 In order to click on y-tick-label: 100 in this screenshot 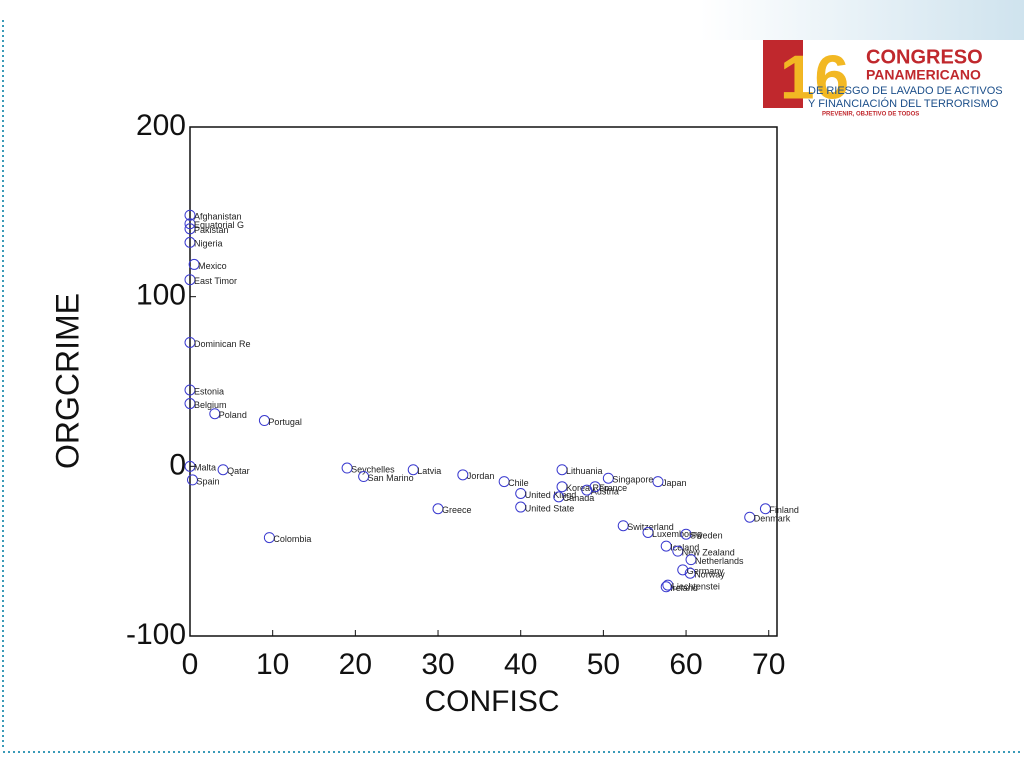, I will do `click(161, 295)`.